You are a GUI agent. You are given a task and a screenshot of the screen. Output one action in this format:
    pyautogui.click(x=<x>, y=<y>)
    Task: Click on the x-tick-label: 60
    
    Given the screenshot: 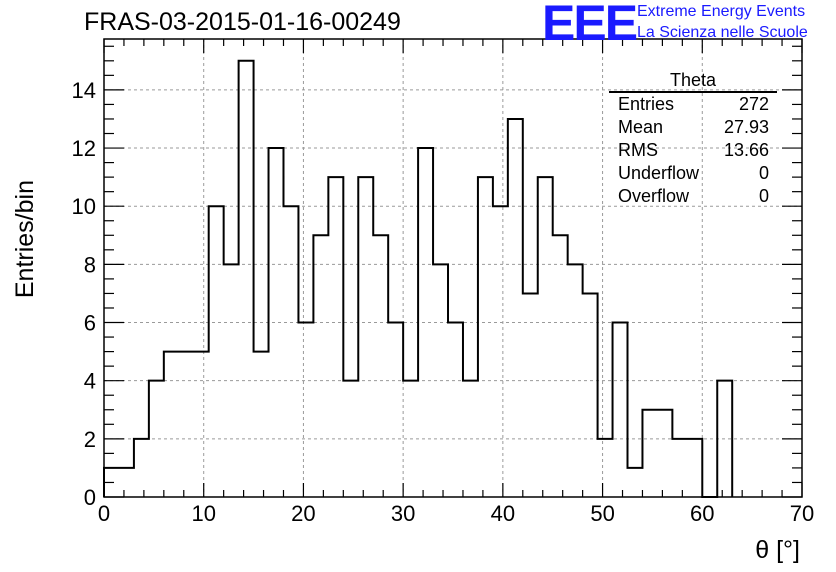 What is the action you would take?
    pyautogui.click(x=702, y=513)
    